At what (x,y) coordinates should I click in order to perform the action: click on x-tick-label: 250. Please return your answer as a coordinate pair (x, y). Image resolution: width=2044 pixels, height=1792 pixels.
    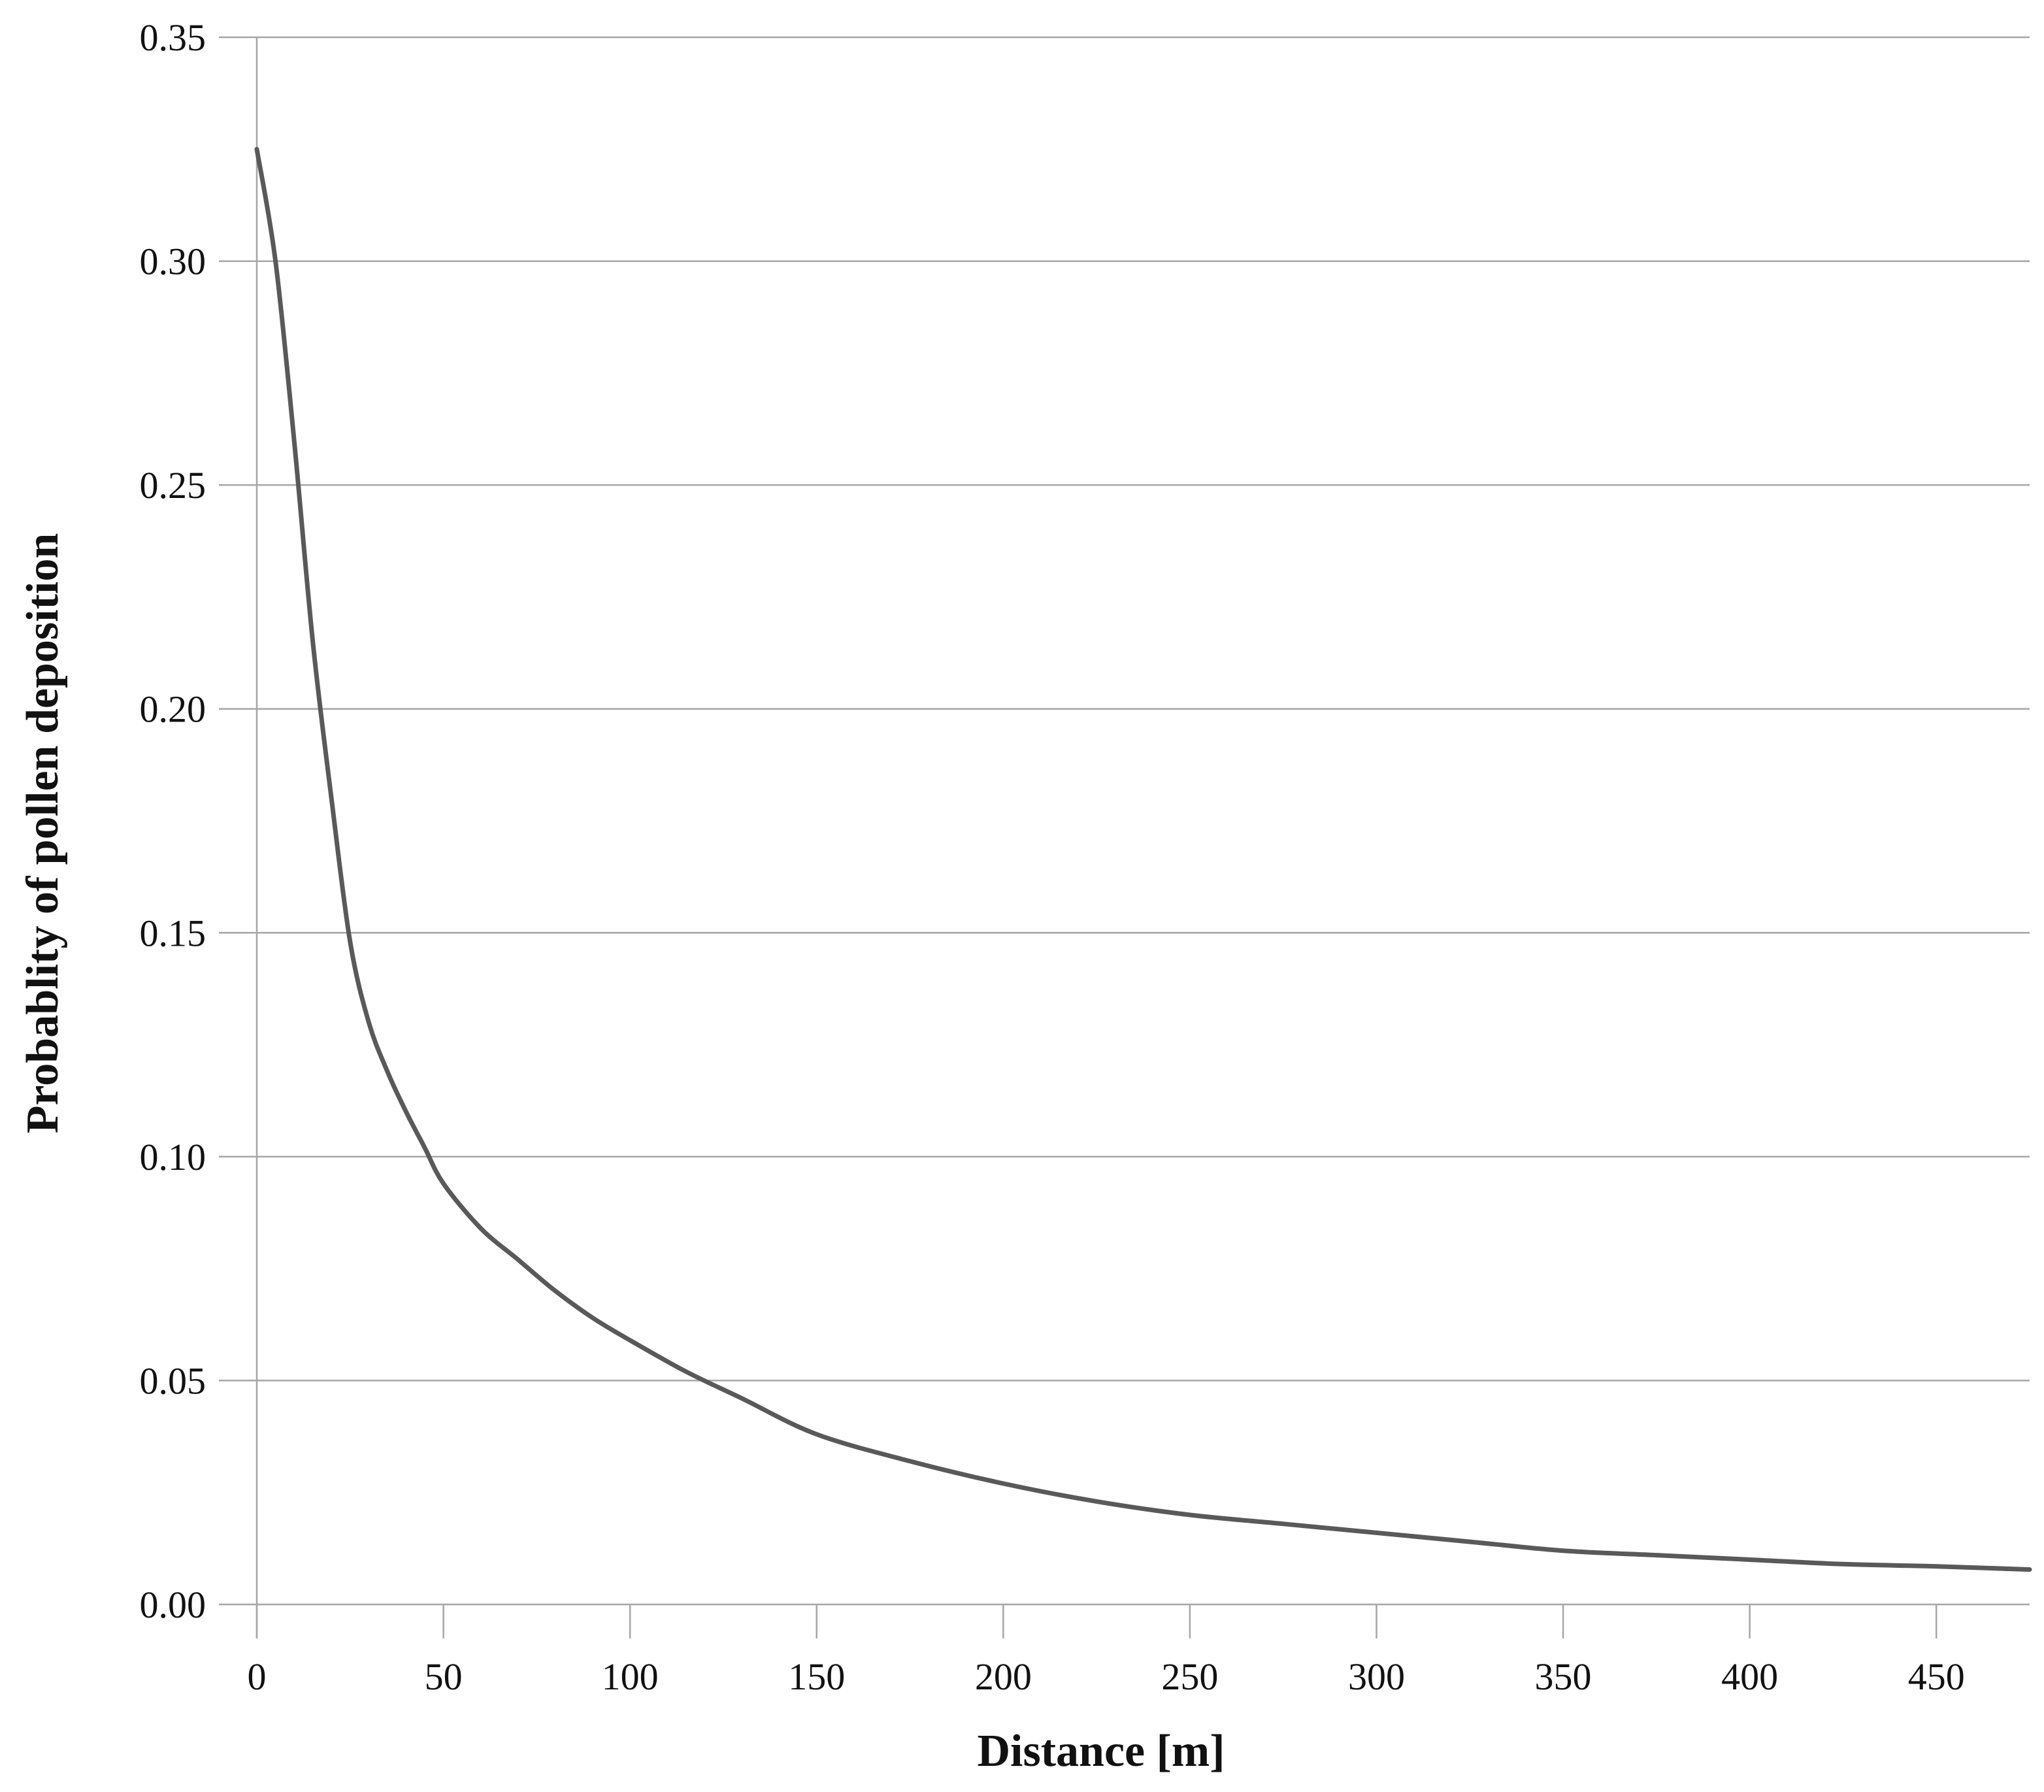
    Looking at the image, I should click on (1189, 1677).